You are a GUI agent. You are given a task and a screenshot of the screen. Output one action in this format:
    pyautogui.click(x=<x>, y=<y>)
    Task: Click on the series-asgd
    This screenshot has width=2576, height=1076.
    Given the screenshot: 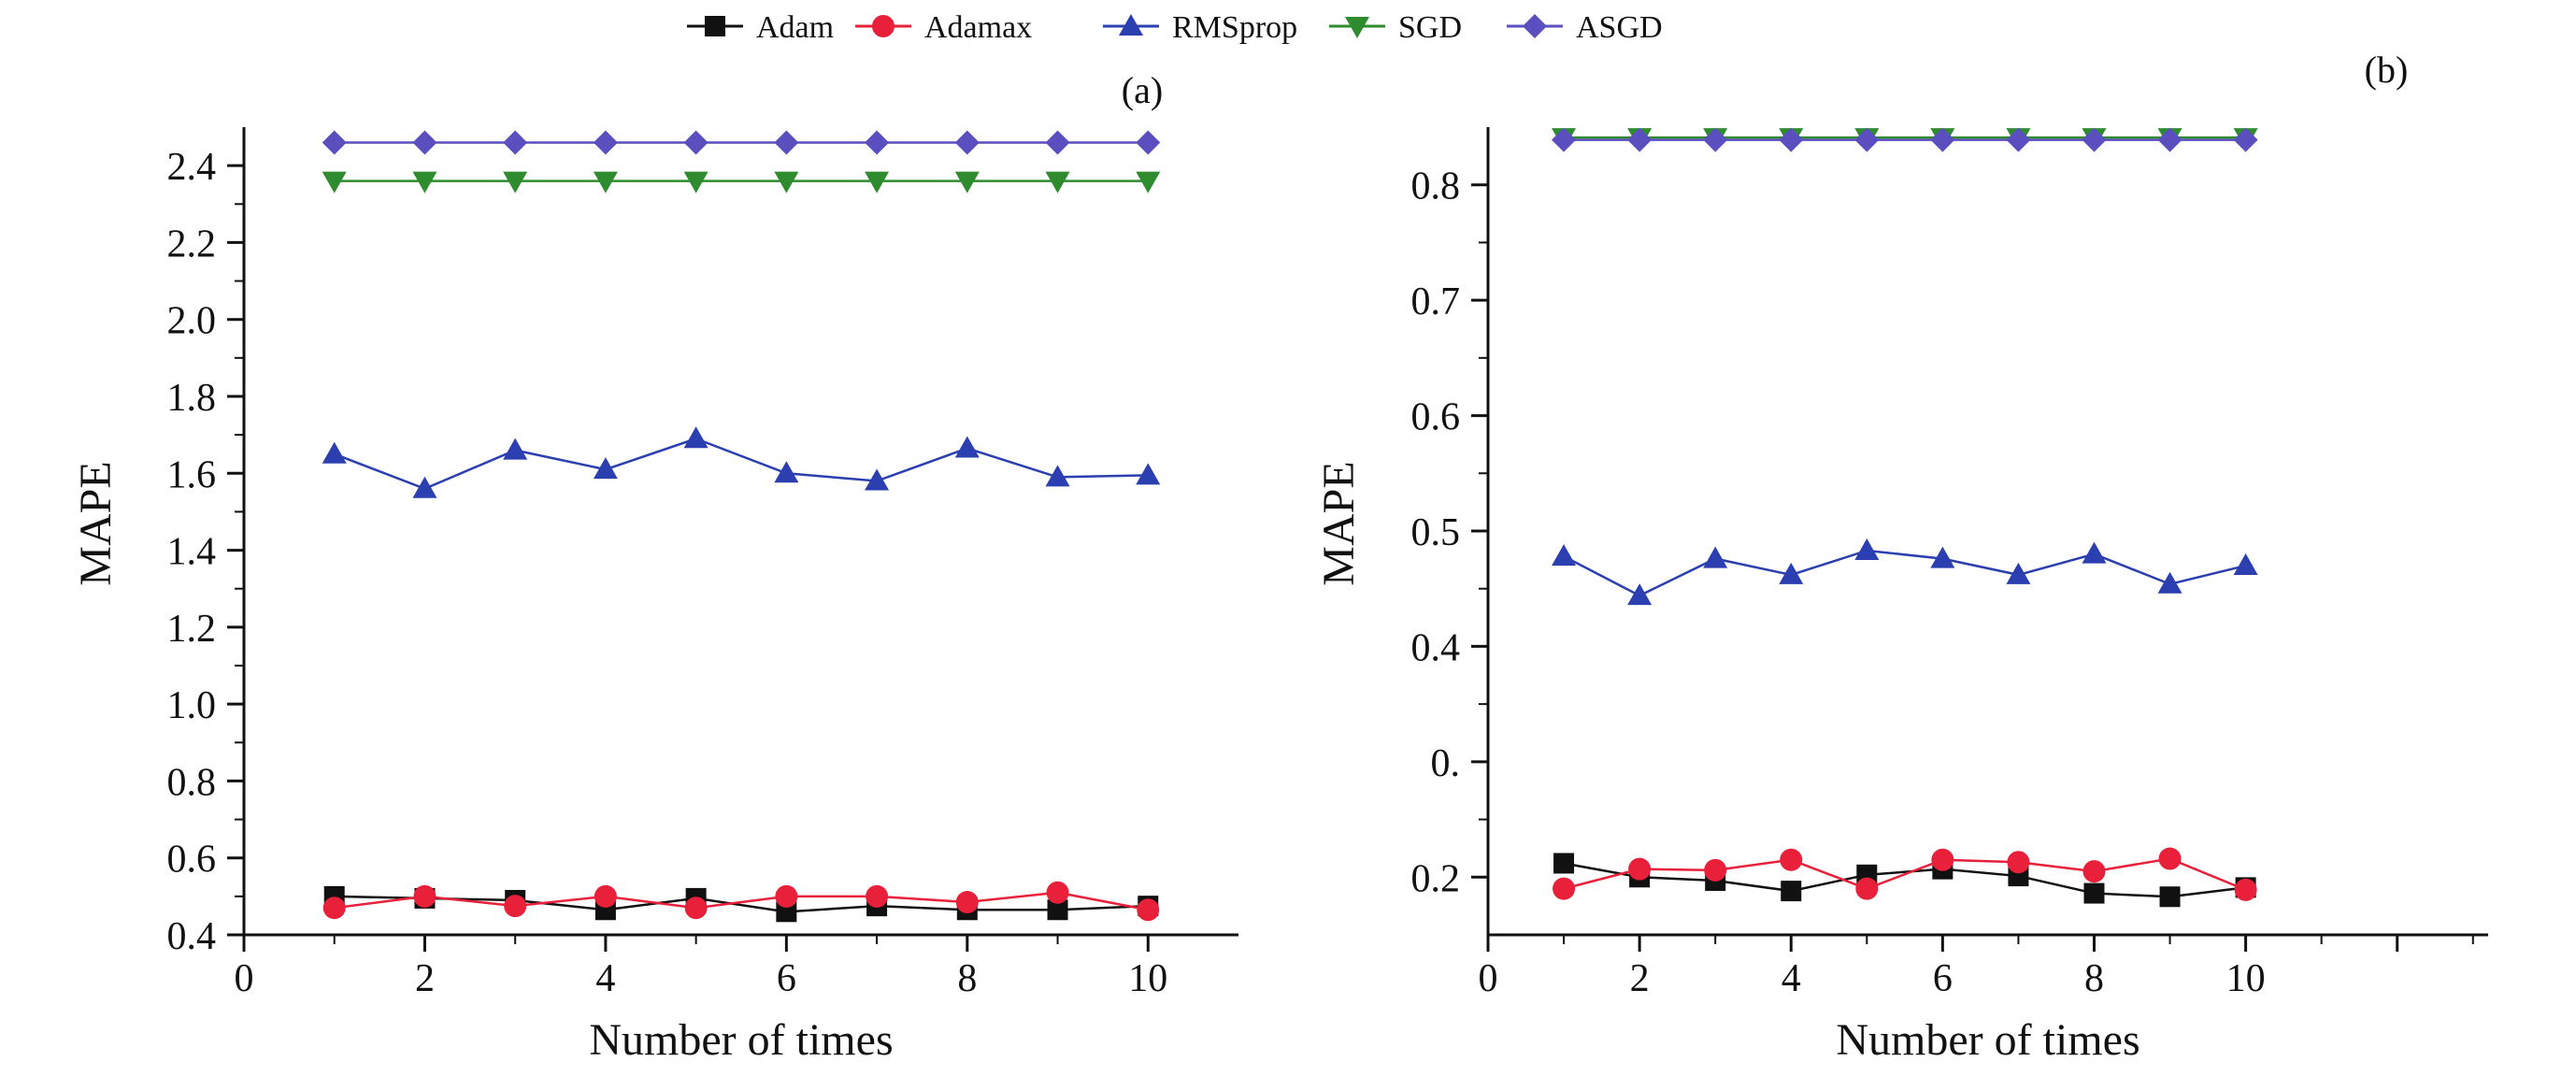 What is the action you would take?
    pyautogui.click(x=741, y=142)
    